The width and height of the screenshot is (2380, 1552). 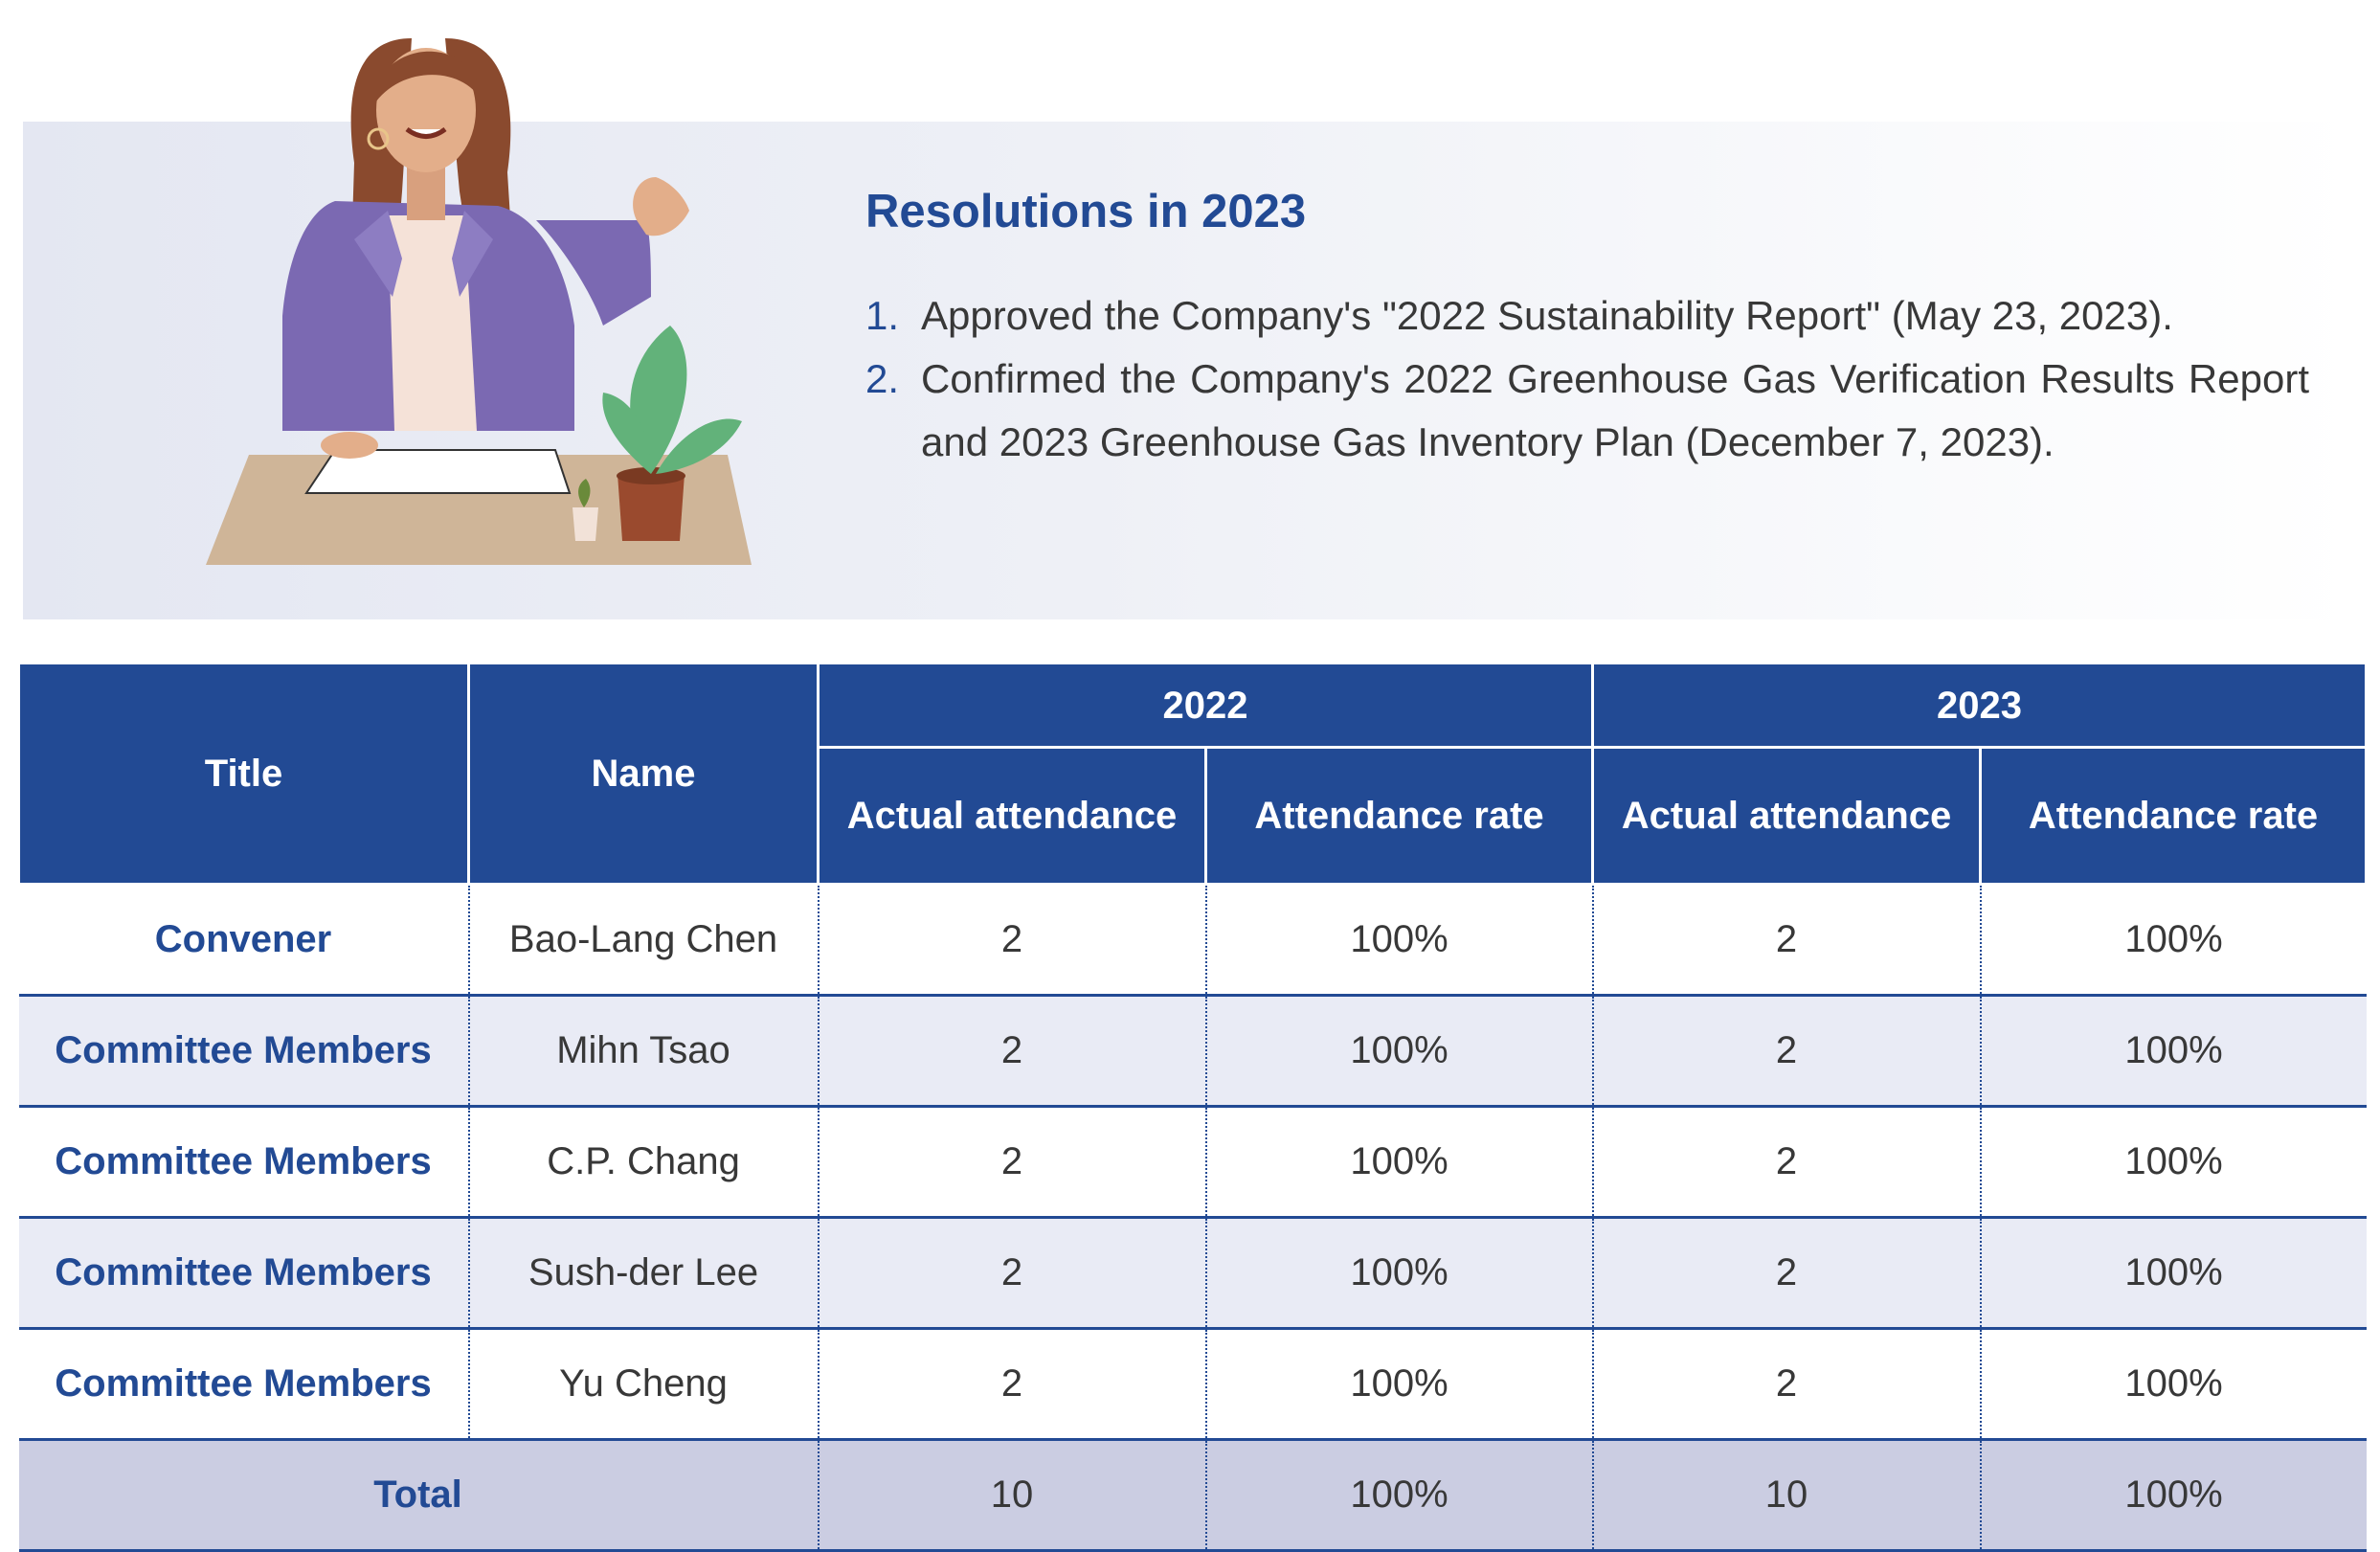 I want to click on cell-name: Mihn Tsao, so click(x=643, y=1052).